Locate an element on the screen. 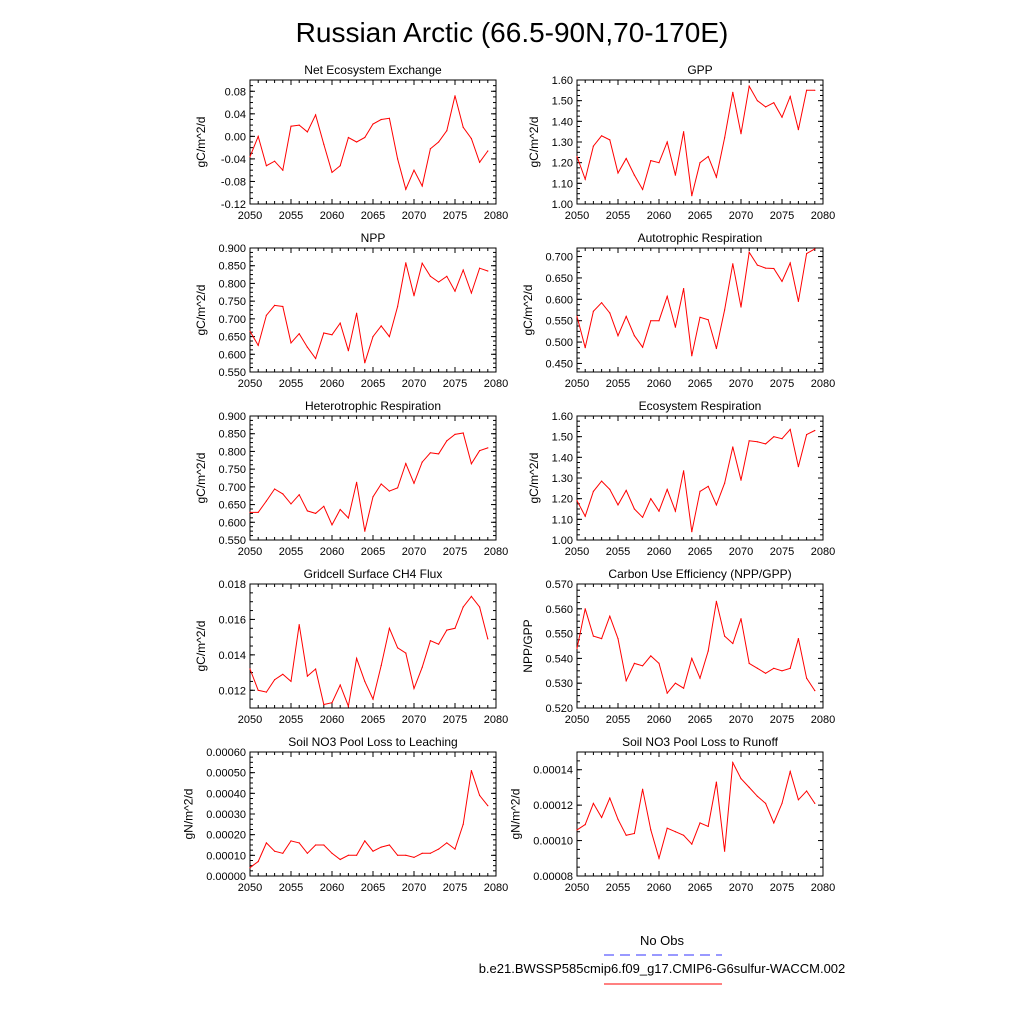 The image size is (1024, 1024). y-tick-label: 0.500 is located at coordinates (559, 343).